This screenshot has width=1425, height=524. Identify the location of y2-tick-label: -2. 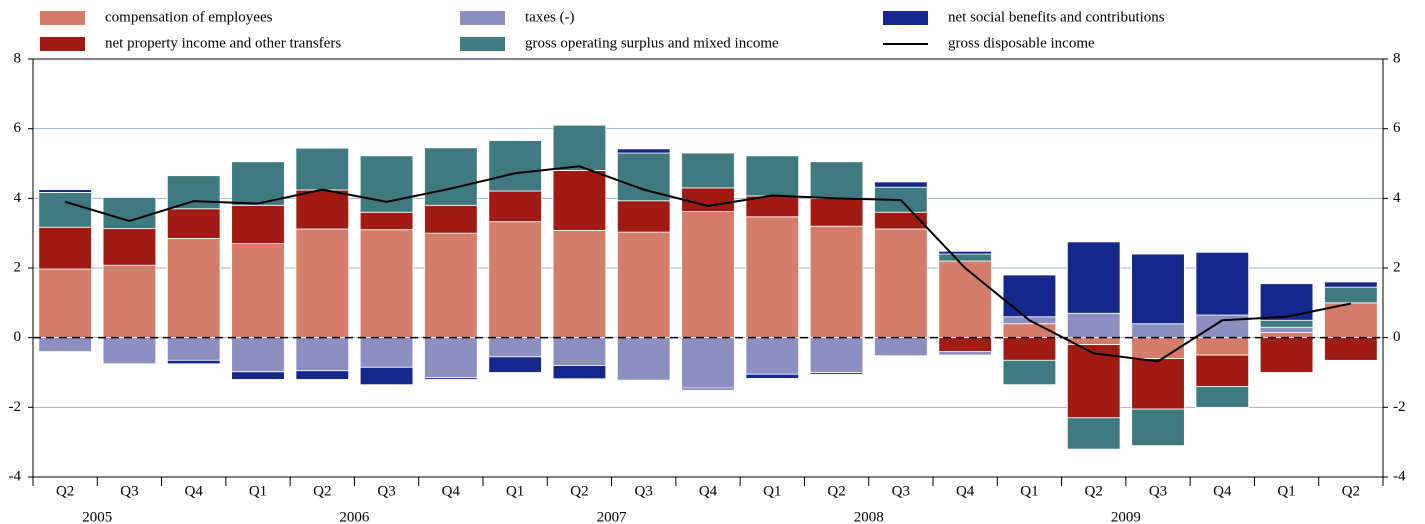
(1399, 407).